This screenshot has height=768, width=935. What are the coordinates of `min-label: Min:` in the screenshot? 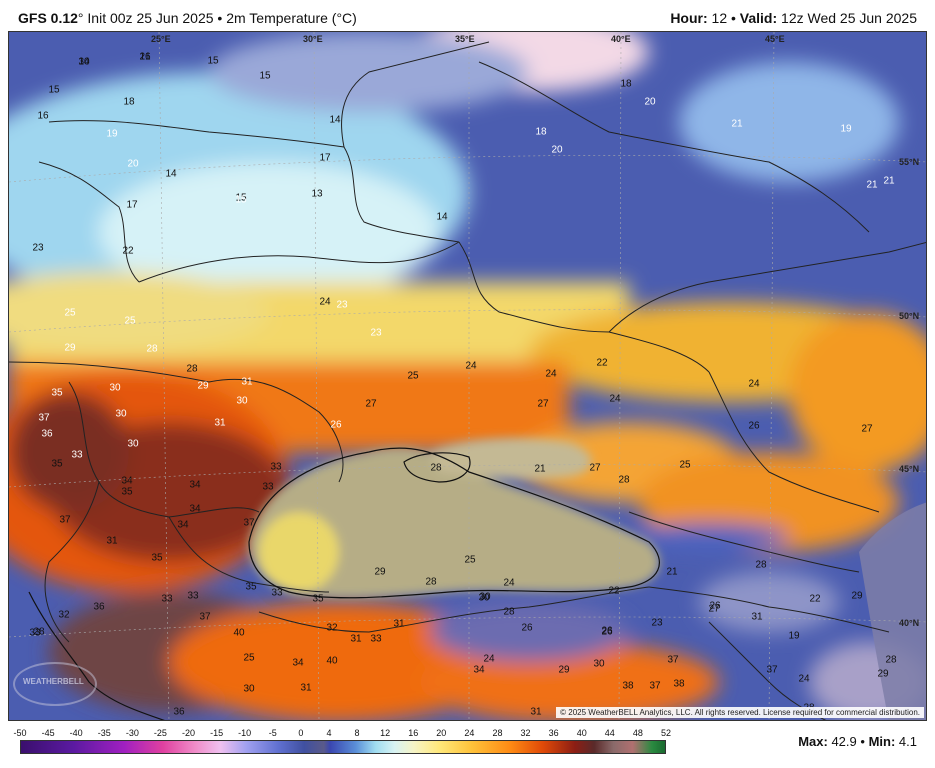 It's located at (882, 741).